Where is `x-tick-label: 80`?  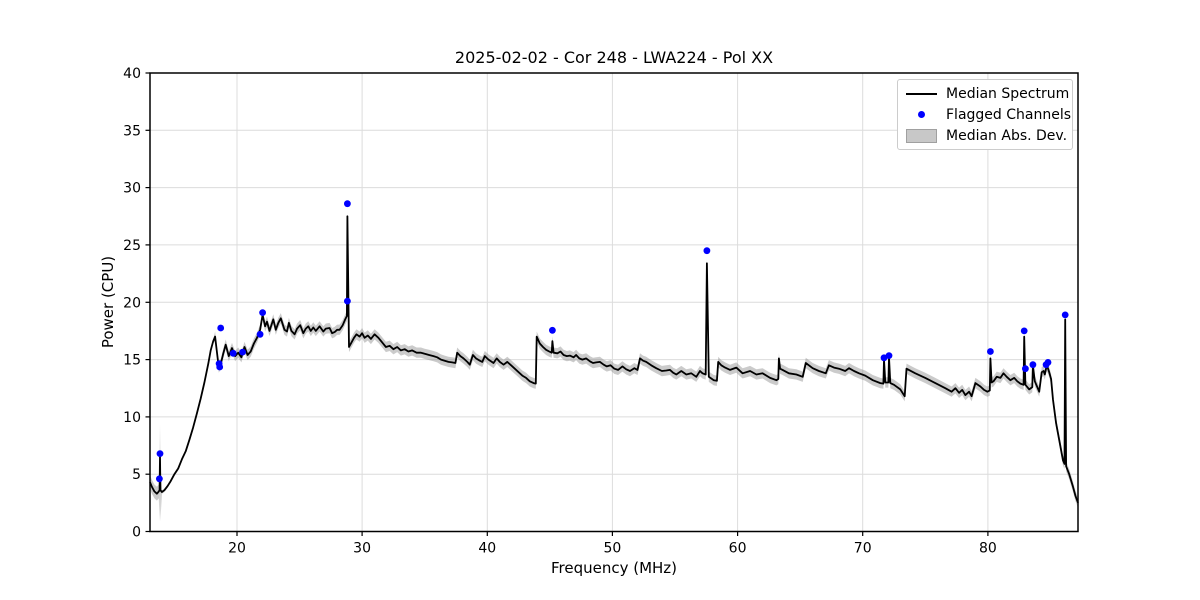
x-tick-label: 80 is located at coordinates (988, 549).